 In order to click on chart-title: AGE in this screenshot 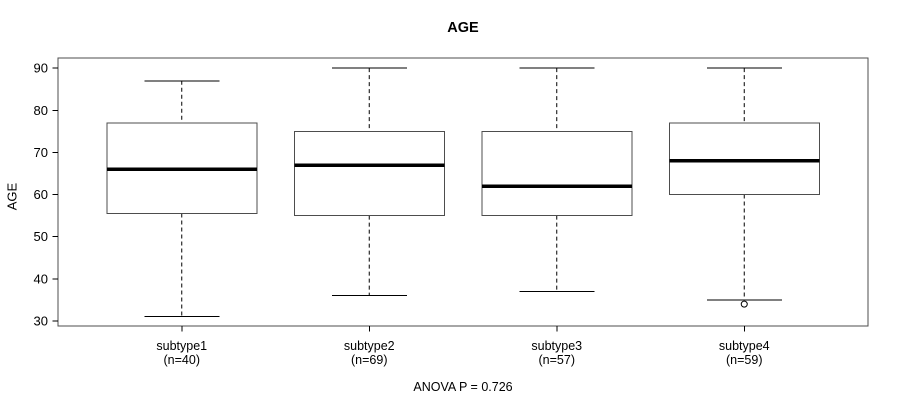, I will do `click(463, 28)`.